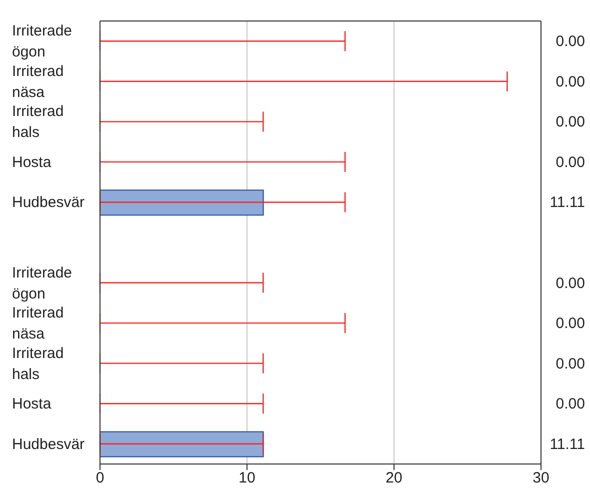 The width and height of the screenshot is (590, 500). What do you see at coordinates (247, 478) in the screenshot?
I see `x-tick-label: 10` at bounding box center [247, 478].